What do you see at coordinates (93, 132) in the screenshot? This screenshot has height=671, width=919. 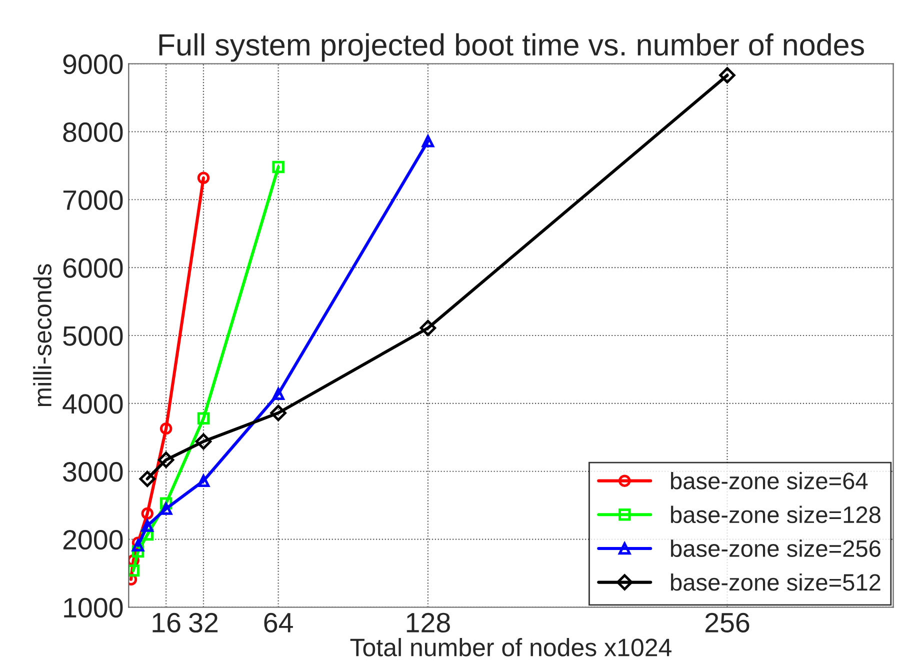 I see `y-tick-label: 8000` at bounding box center [93, 132].